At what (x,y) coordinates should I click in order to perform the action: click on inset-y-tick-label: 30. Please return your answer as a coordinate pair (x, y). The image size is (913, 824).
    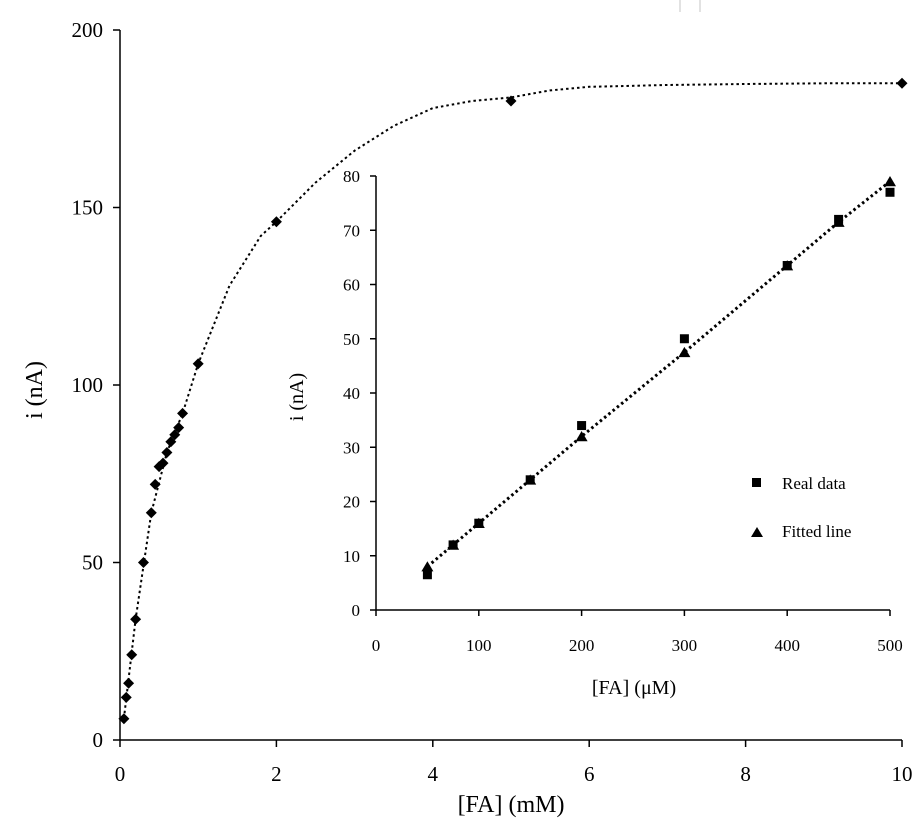
    Looking at the image, I should click on (351, 447).